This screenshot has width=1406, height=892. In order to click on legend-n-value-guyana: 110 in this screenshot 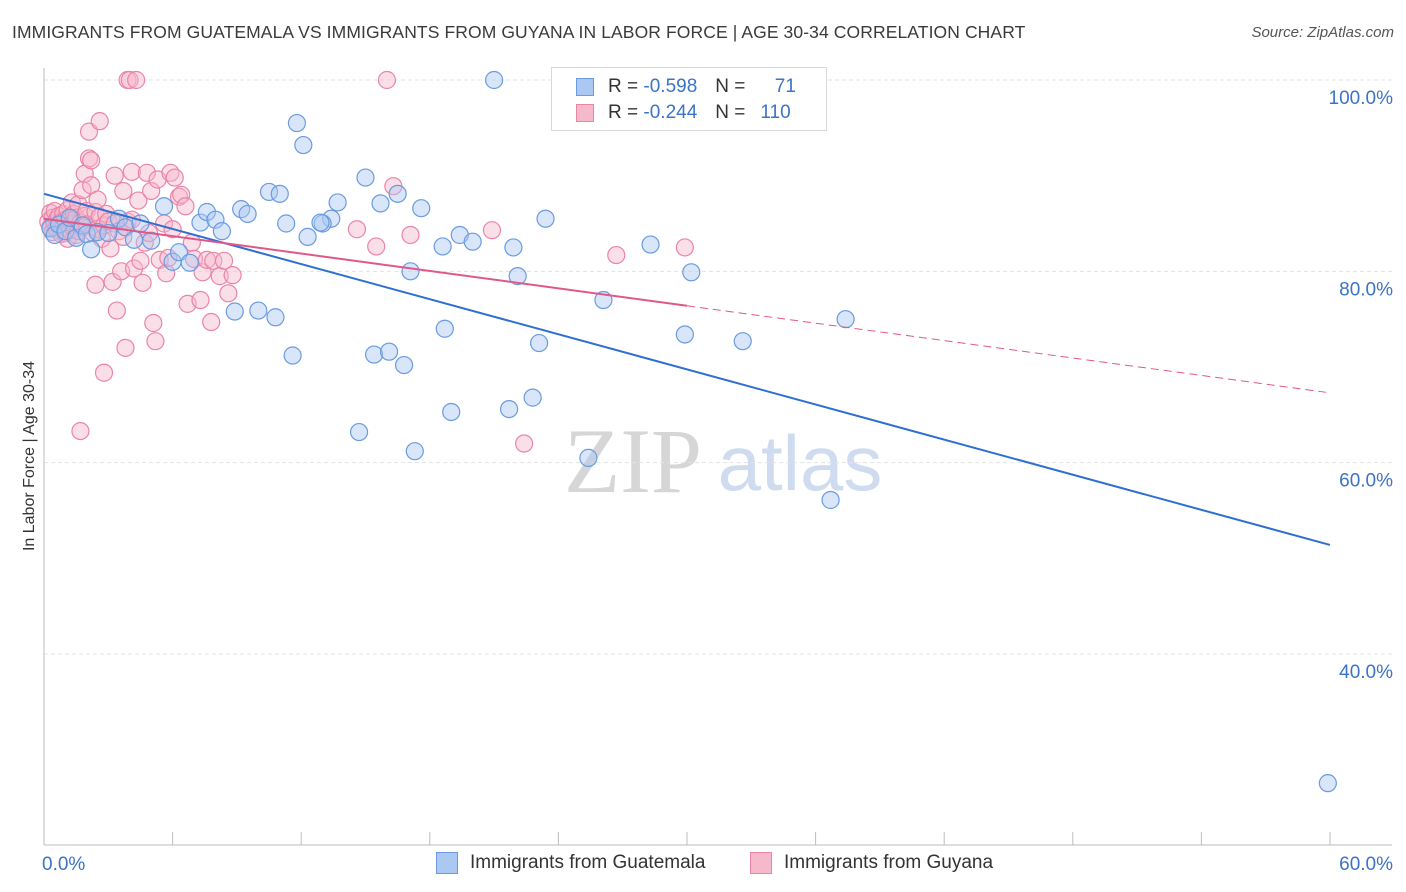, I will do `click(775, 112)`.